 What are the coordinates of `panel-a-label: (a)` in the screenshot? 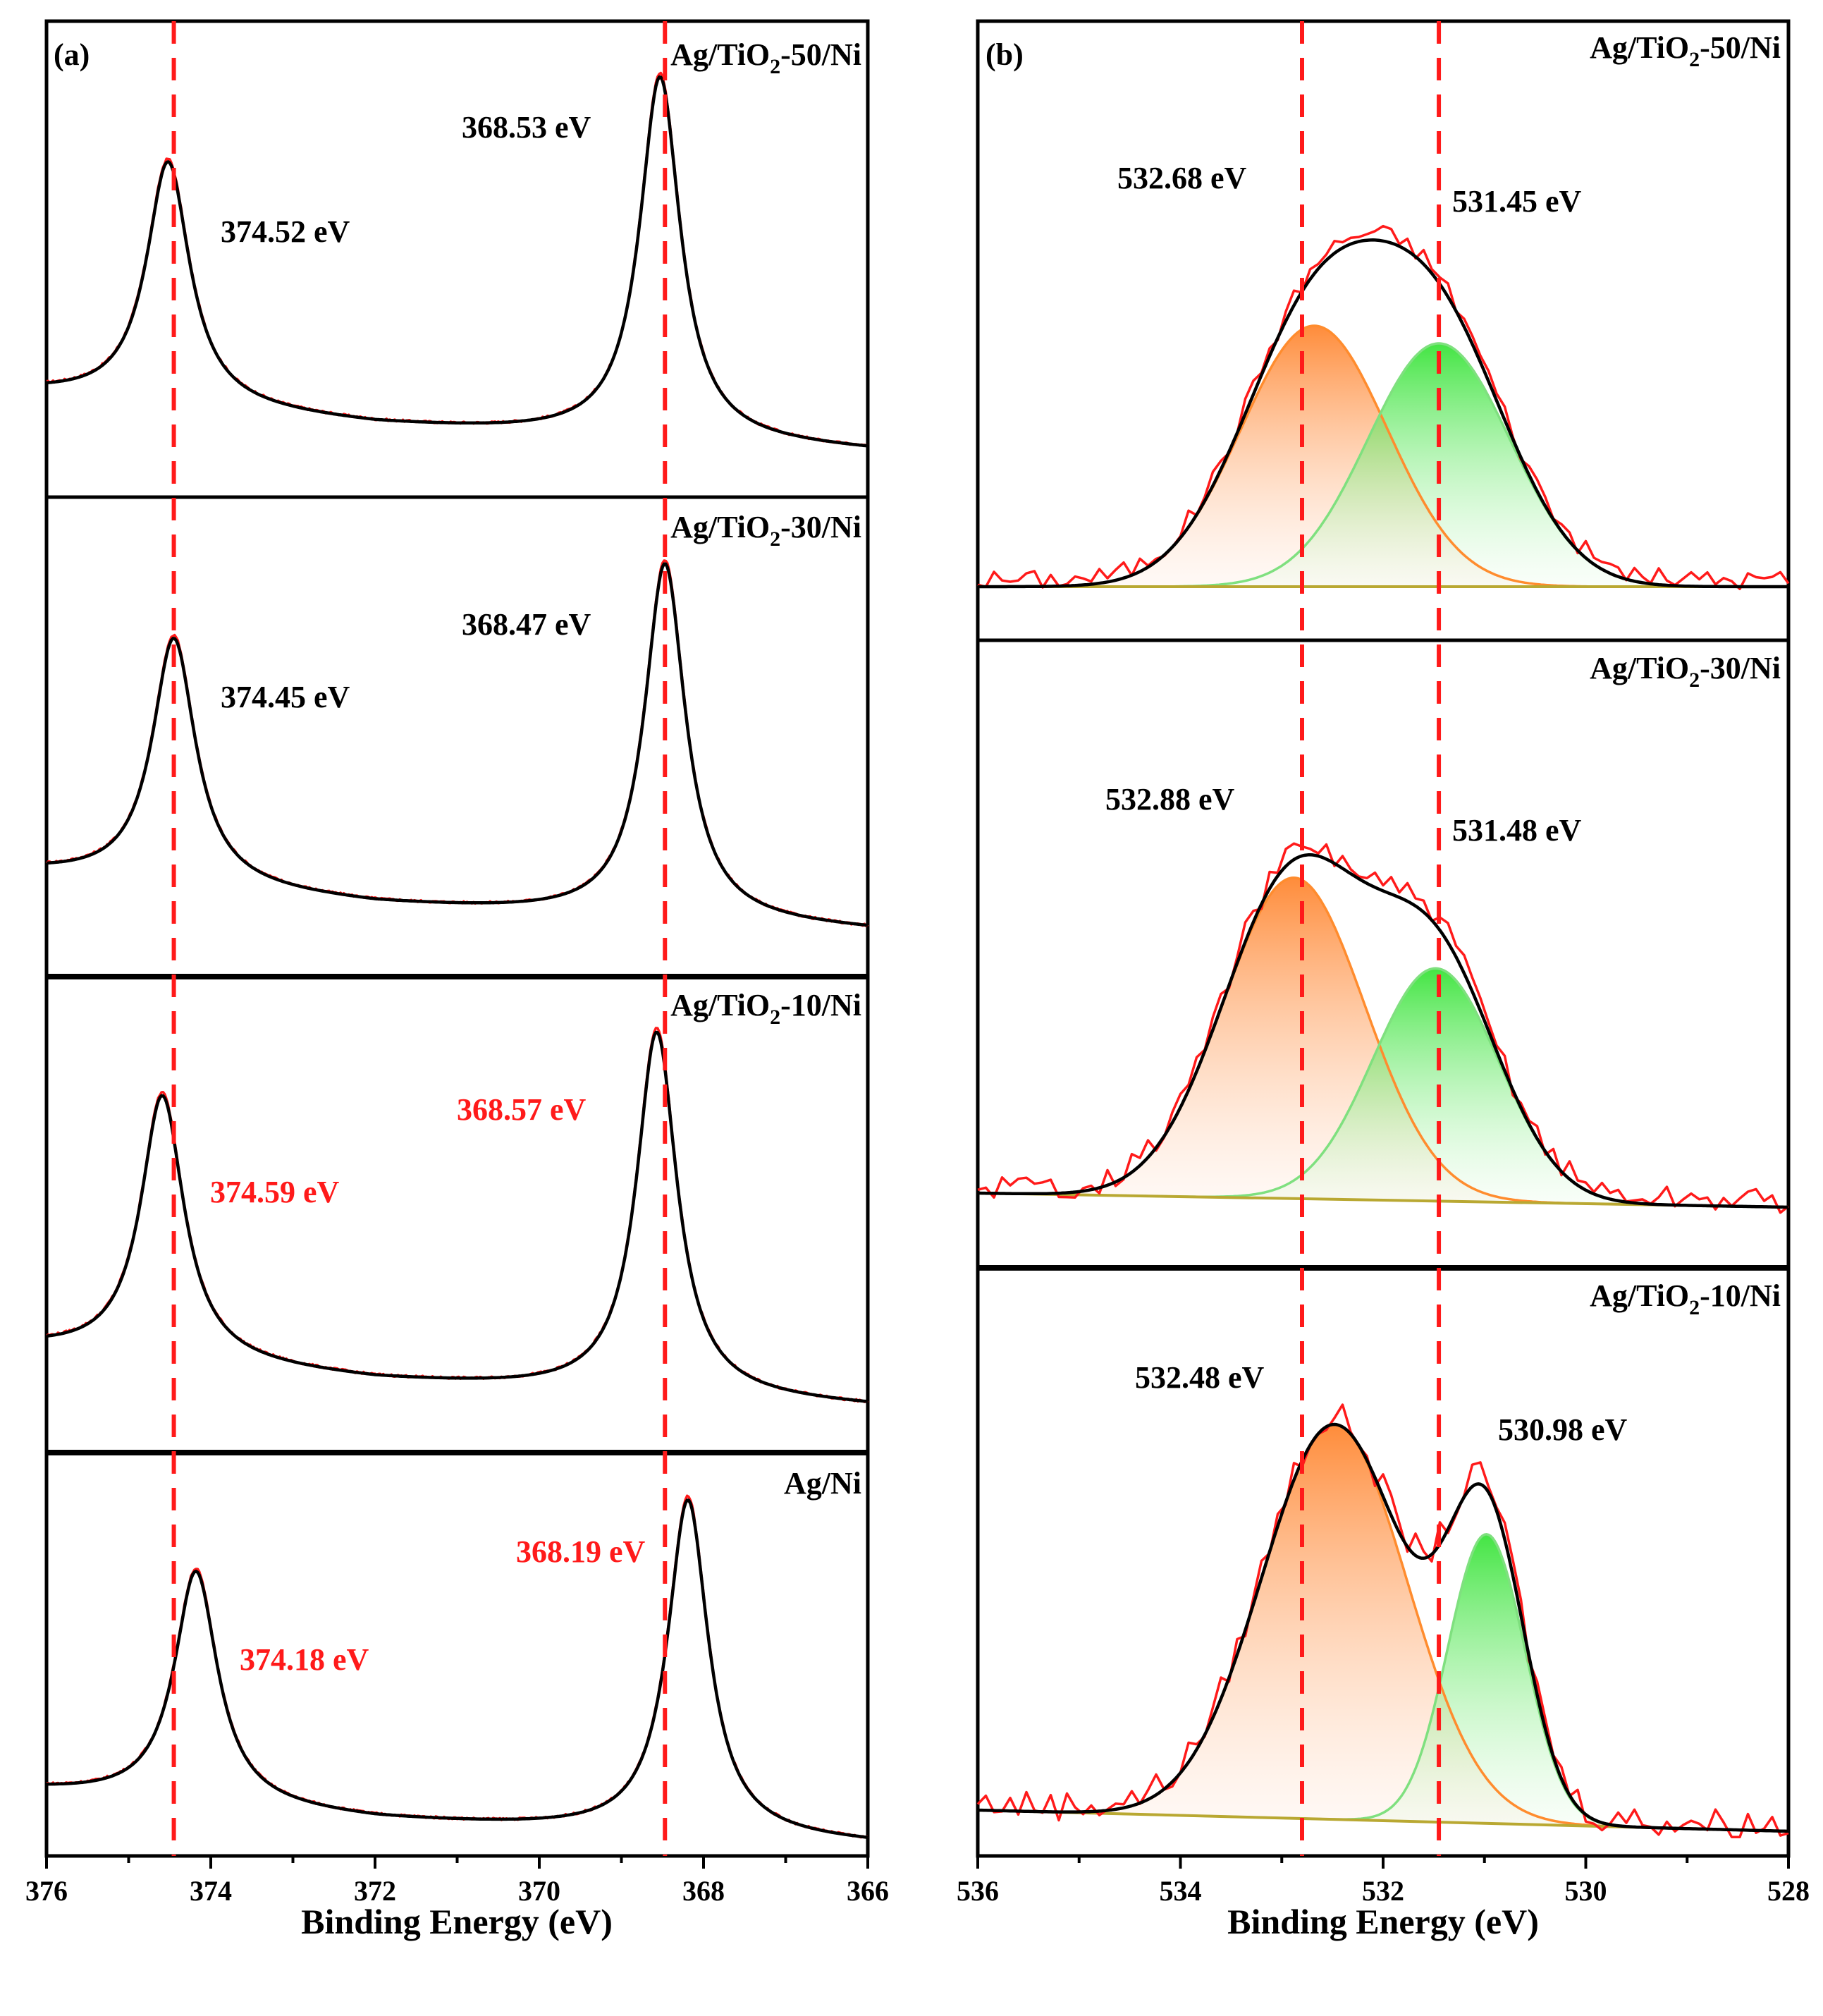 It's located at (72, 54).